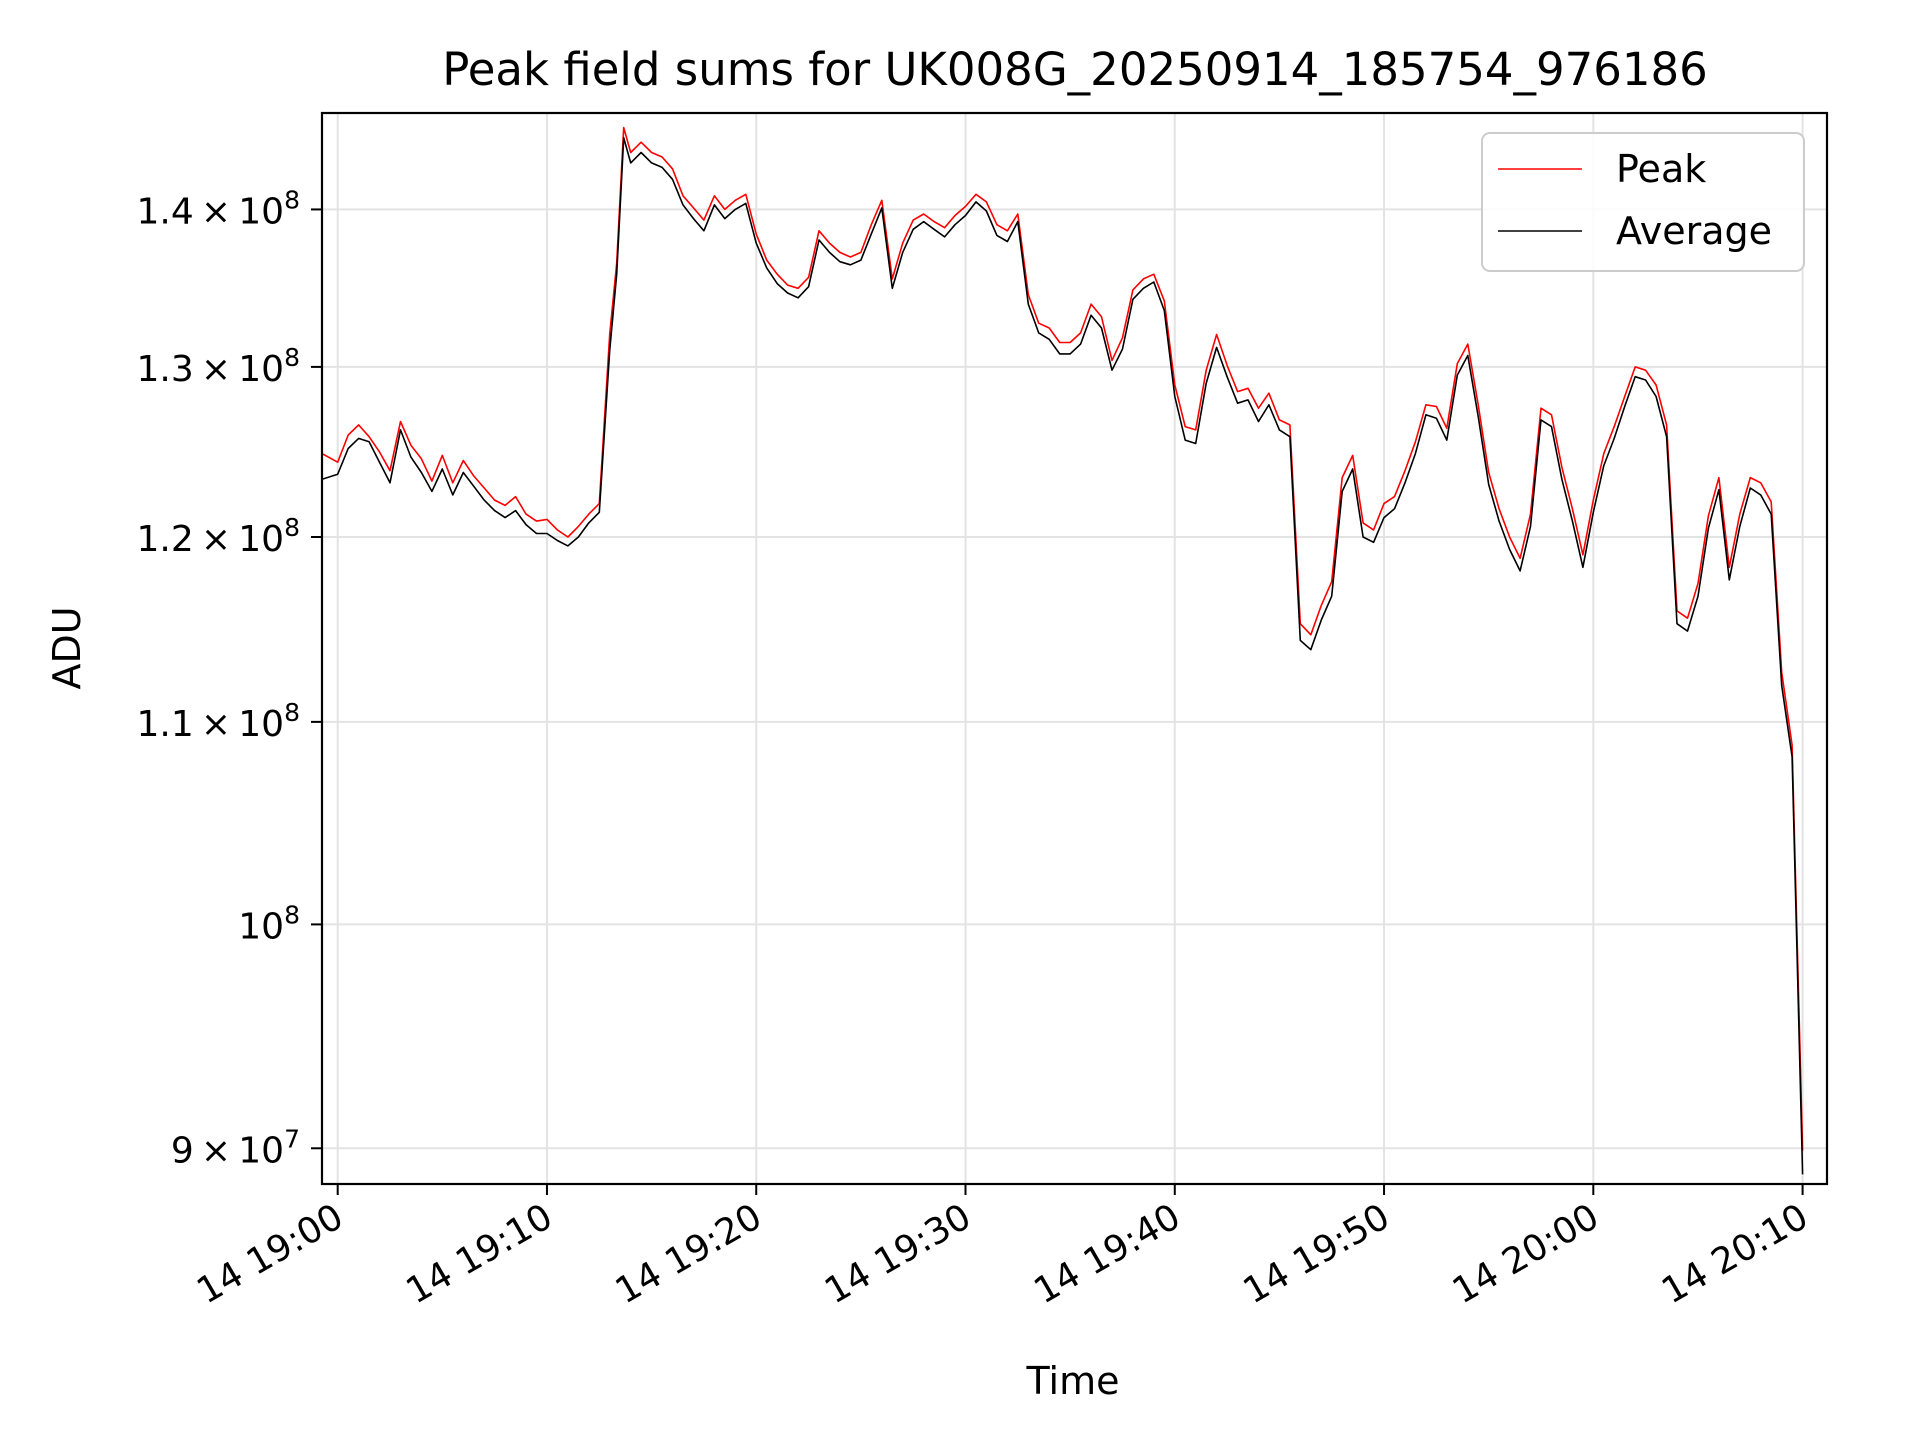 This screenshot has height=1440, width=1920. I want to click on y-tick-label: 1.4 × 108, so click(218, 208).